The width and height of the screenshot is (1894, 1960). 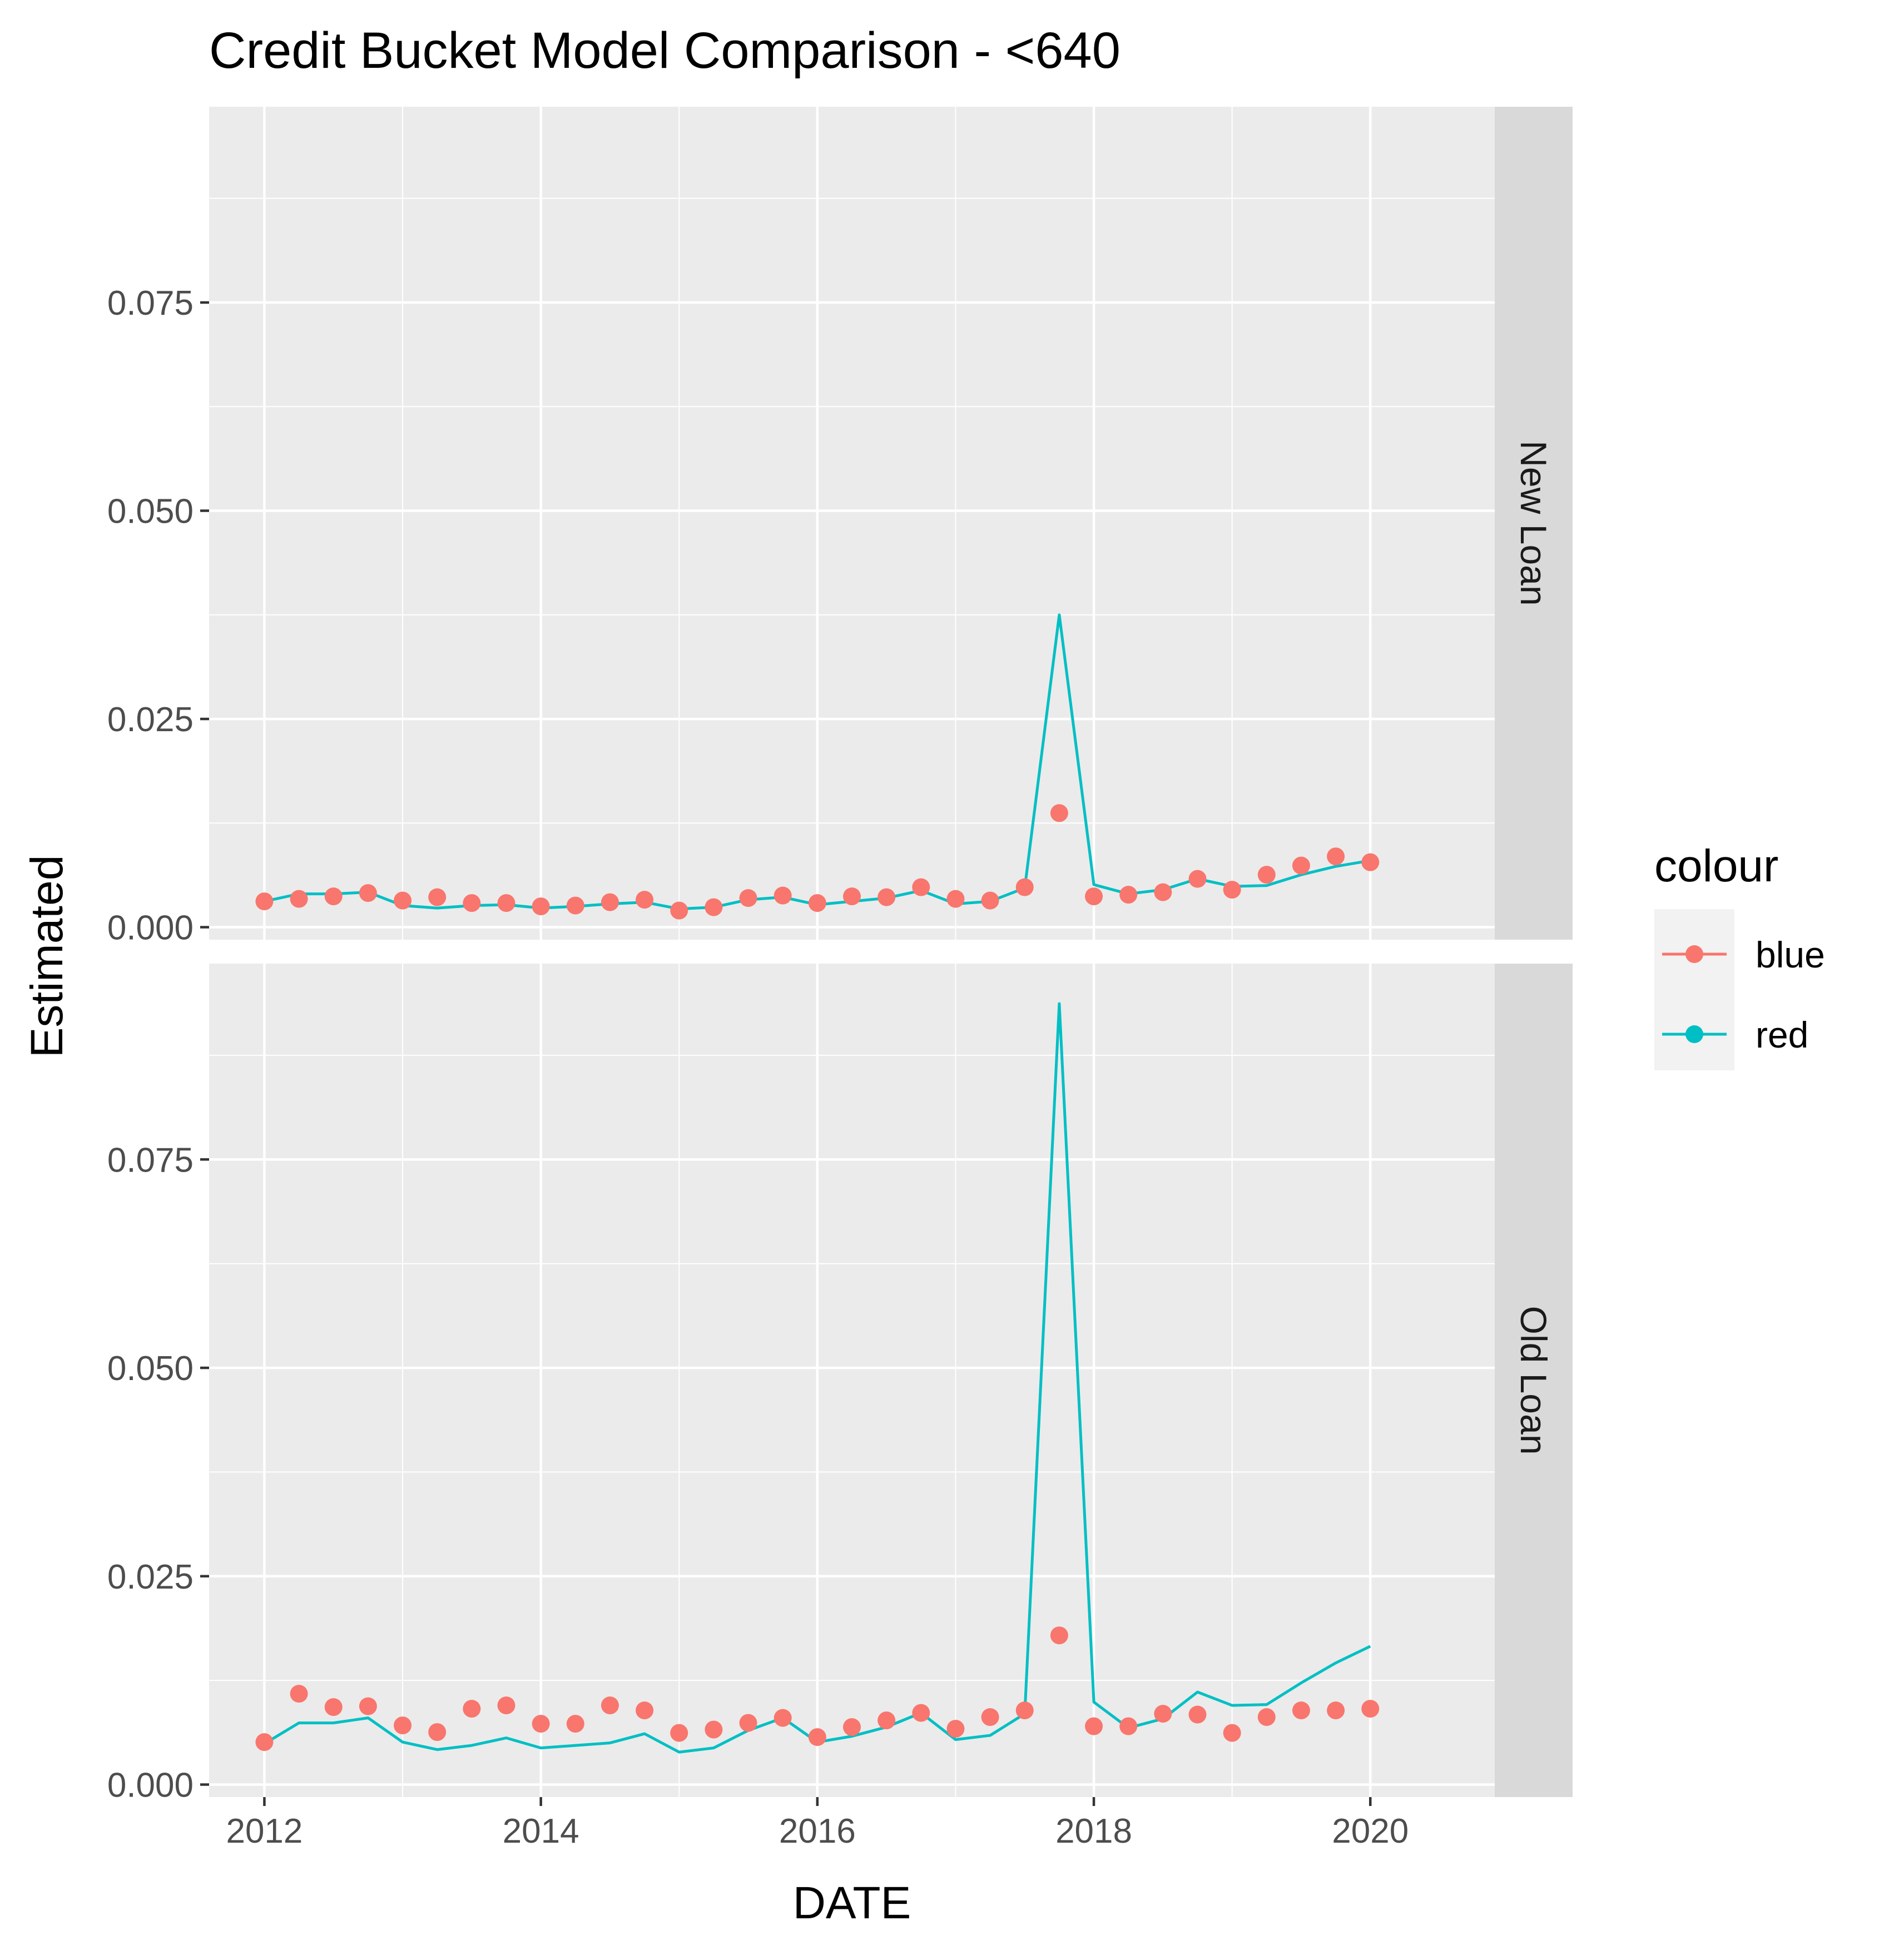 What do you see at coordinates (1790, 955) in the screenshot?
I see `legend-label-blue: blue` at bounding box center [1790, 955].